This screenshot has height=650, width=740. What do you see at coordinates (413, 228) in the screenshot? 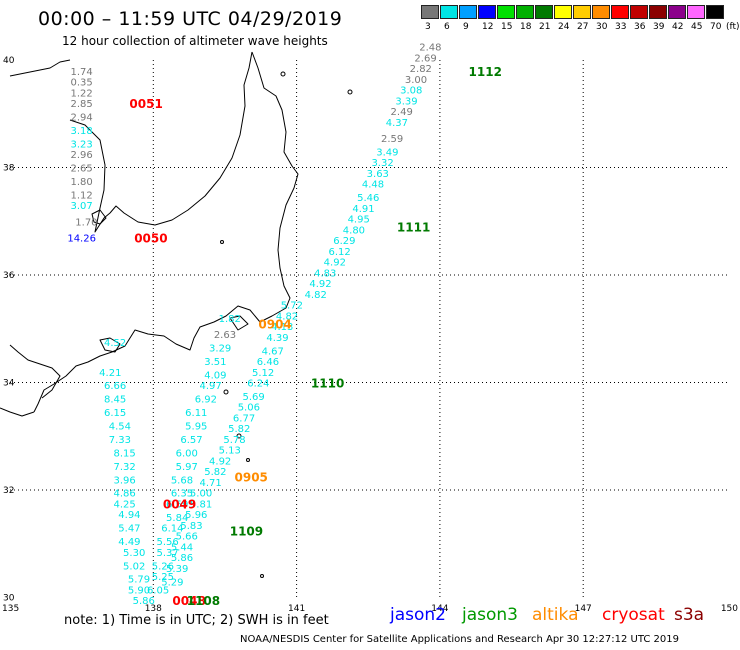
I see `pass-time-label: 1111` at bounding box center [413, 228].